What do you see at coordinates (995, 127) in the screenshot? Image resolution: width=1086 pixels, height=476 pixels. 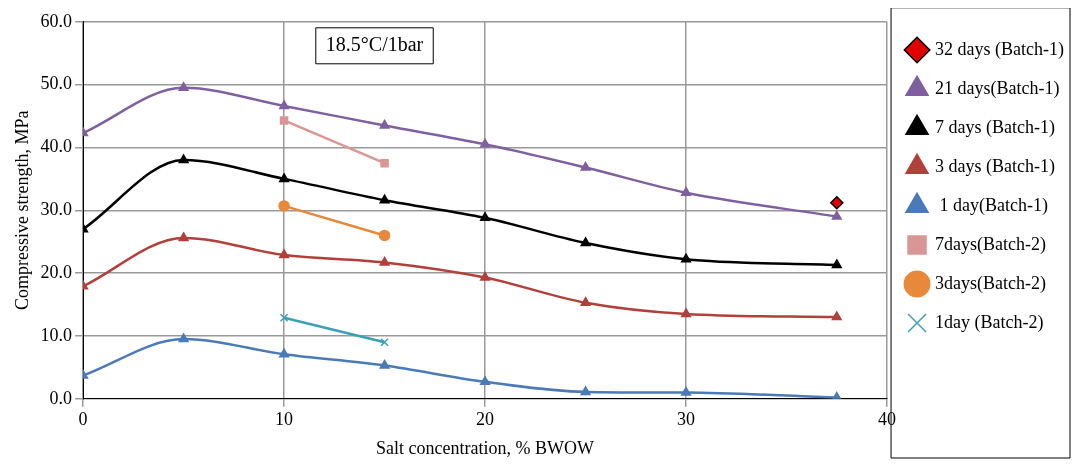 I see `legend-label: 7 days (Batch-1)` at bounding box center [995, 127].